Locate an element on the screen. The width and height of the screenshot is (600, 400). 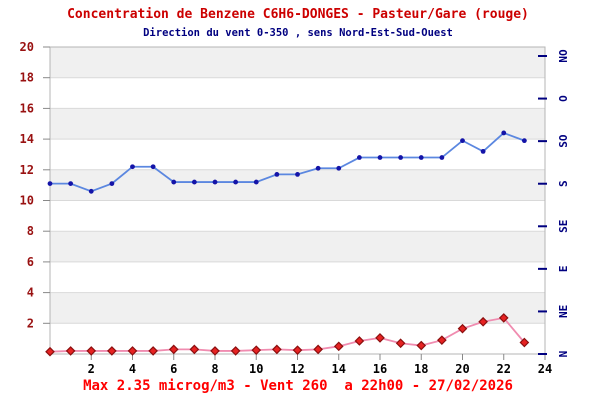
left-axis-label: 18 is located at coordinates (27, 78).